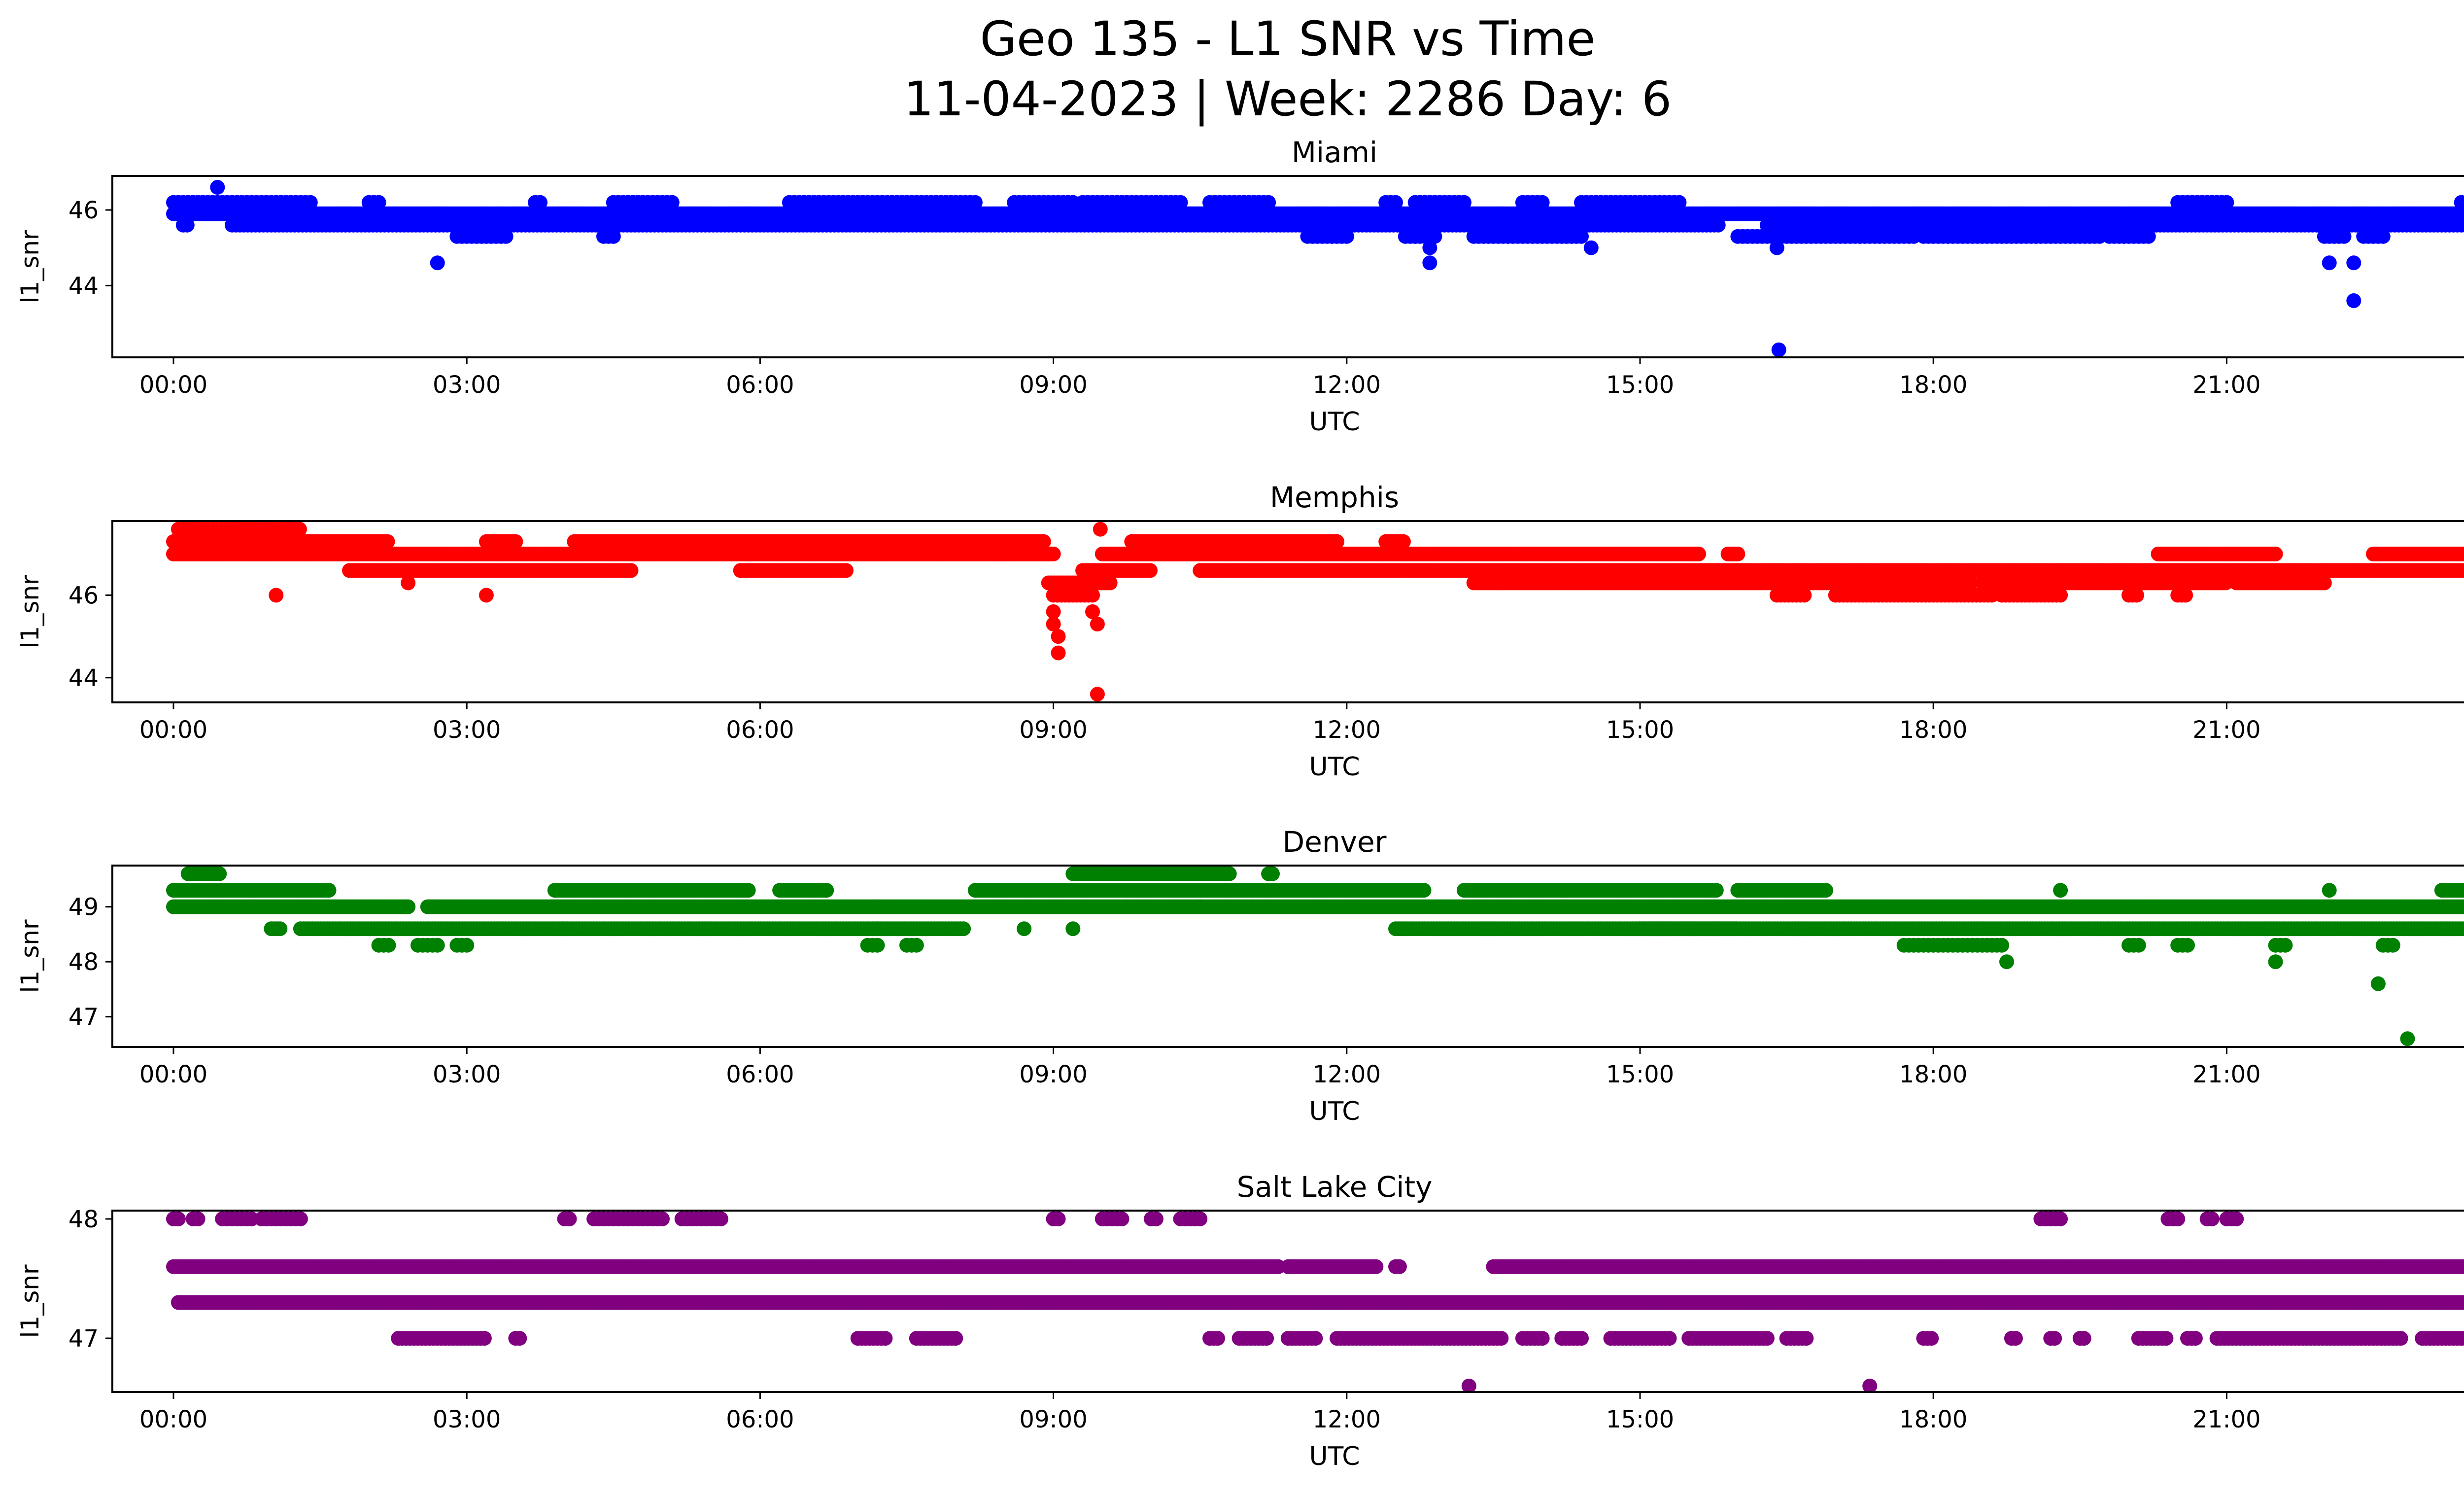  I want to click on panel-title: Denver, so click(1335, 842).